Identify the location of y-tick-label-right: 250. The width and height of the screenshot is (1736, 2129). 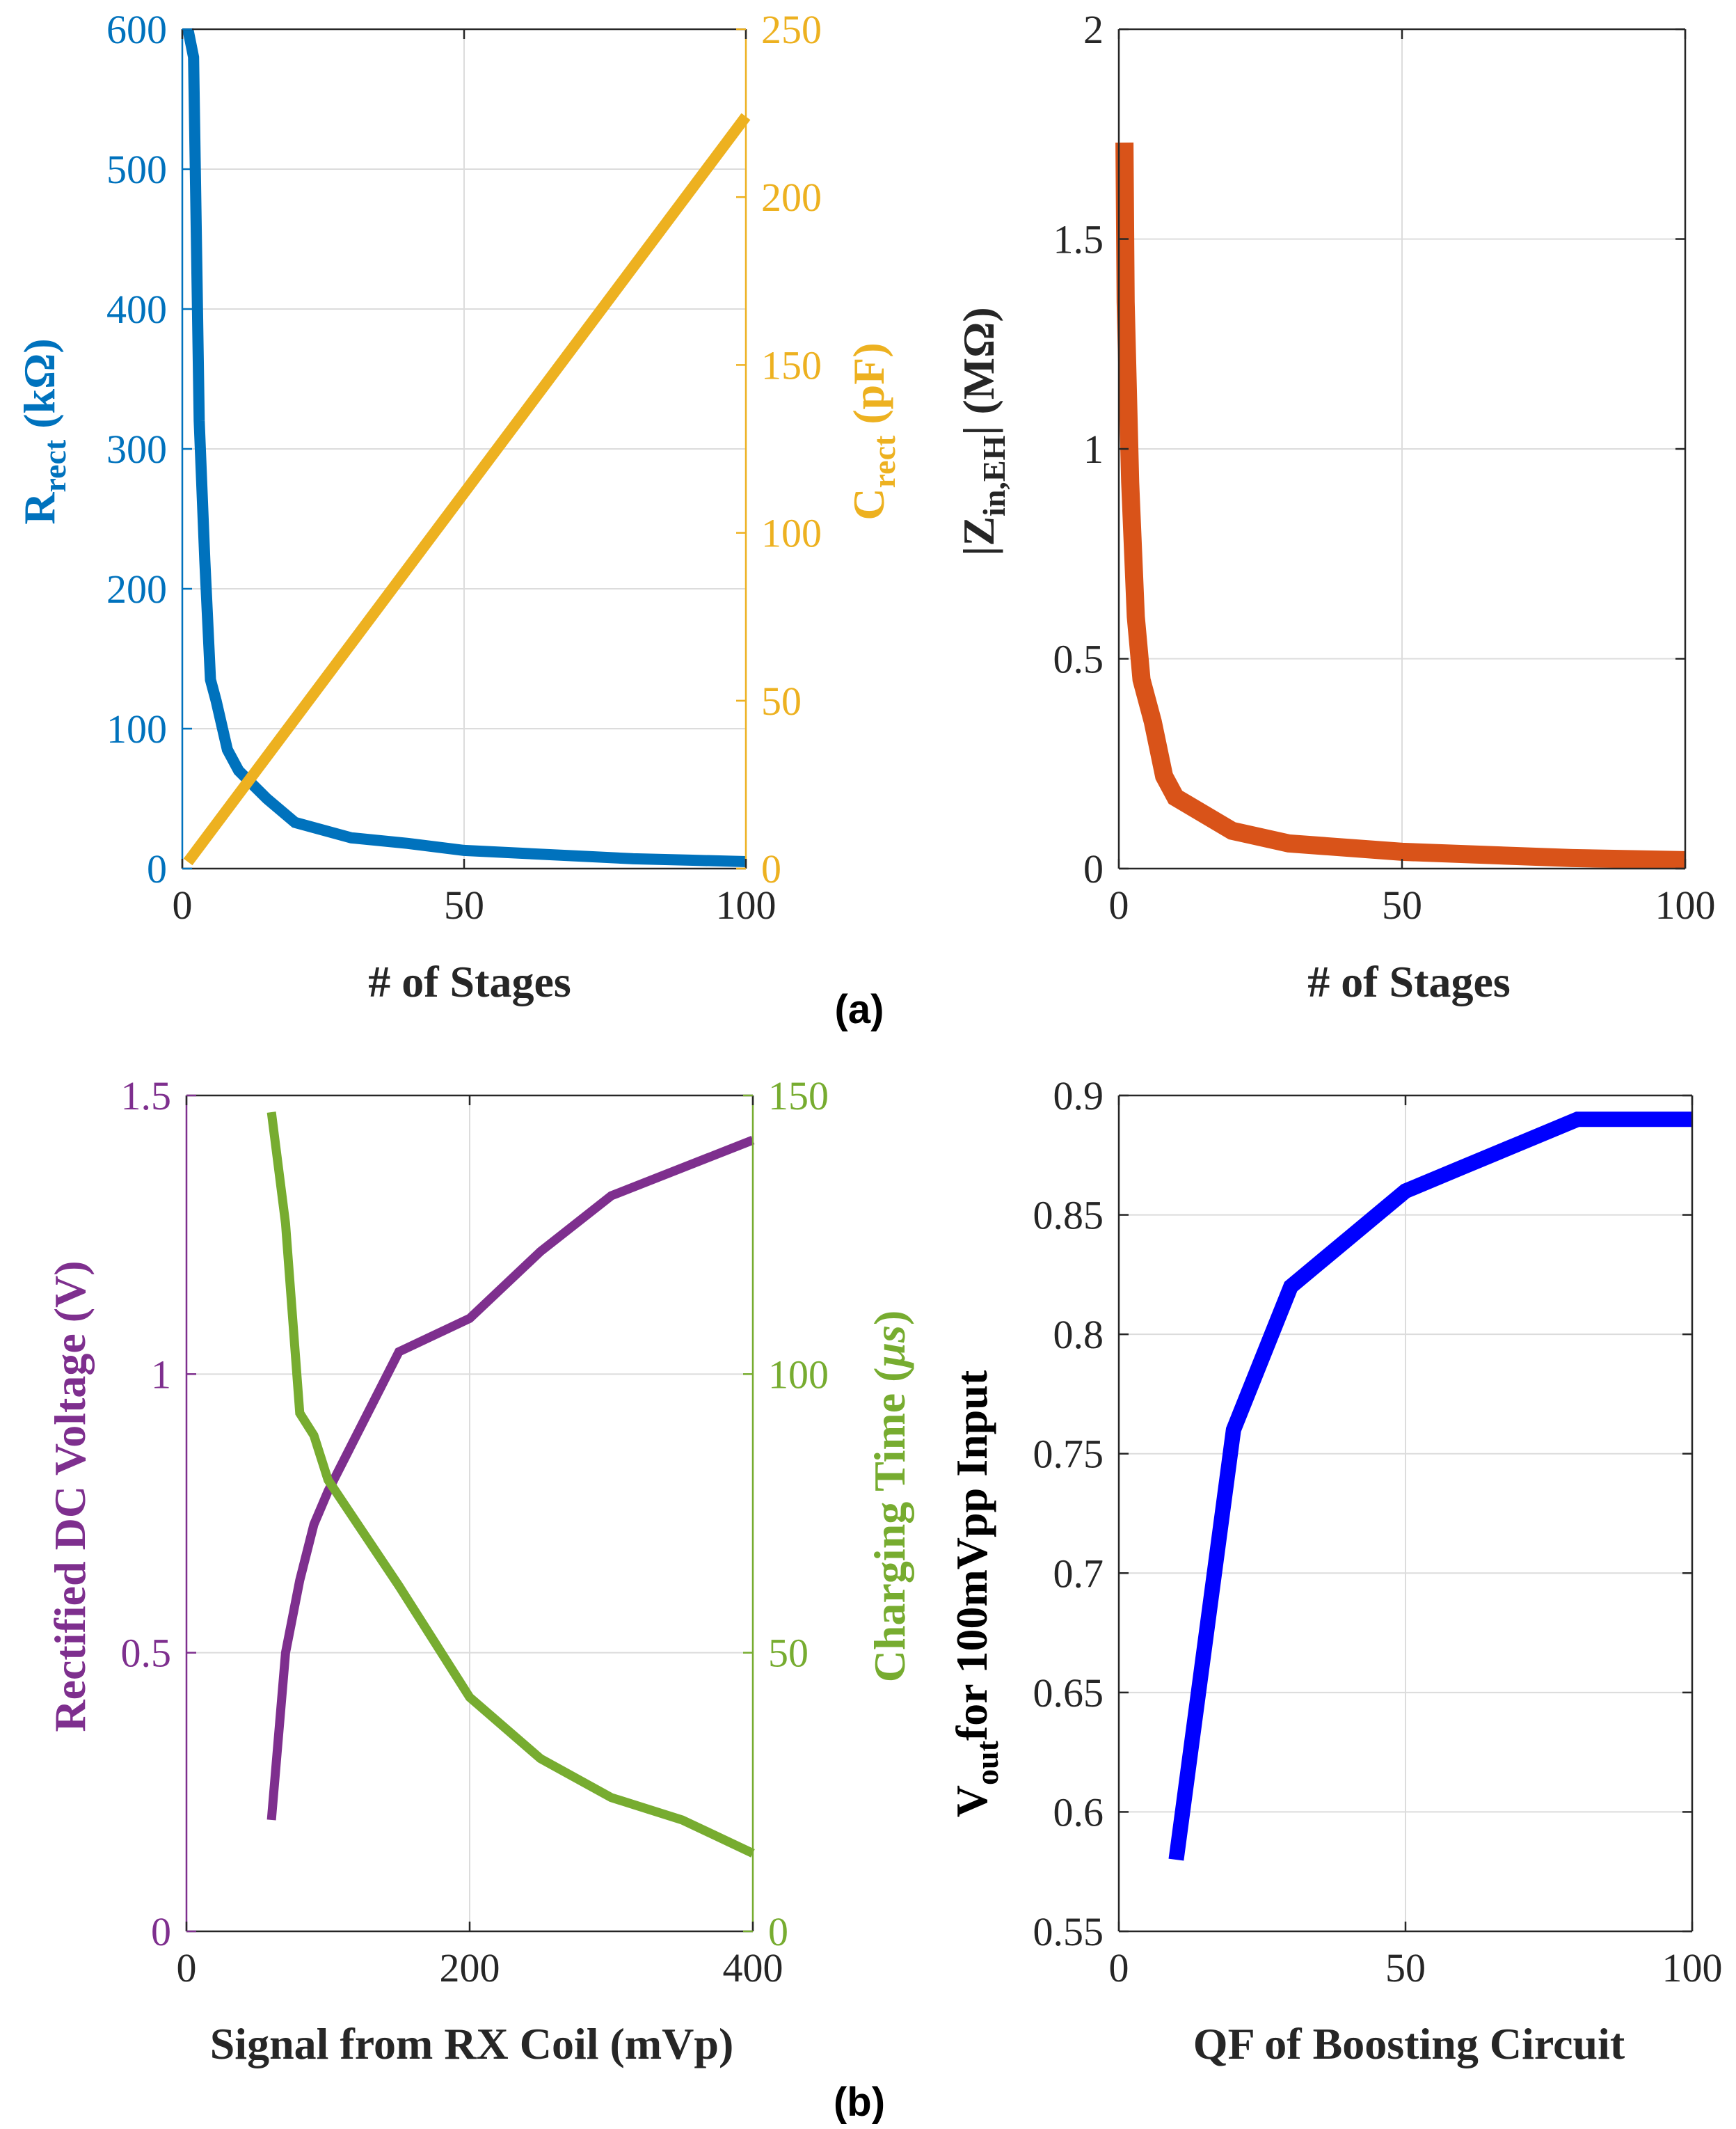
(791, 29).